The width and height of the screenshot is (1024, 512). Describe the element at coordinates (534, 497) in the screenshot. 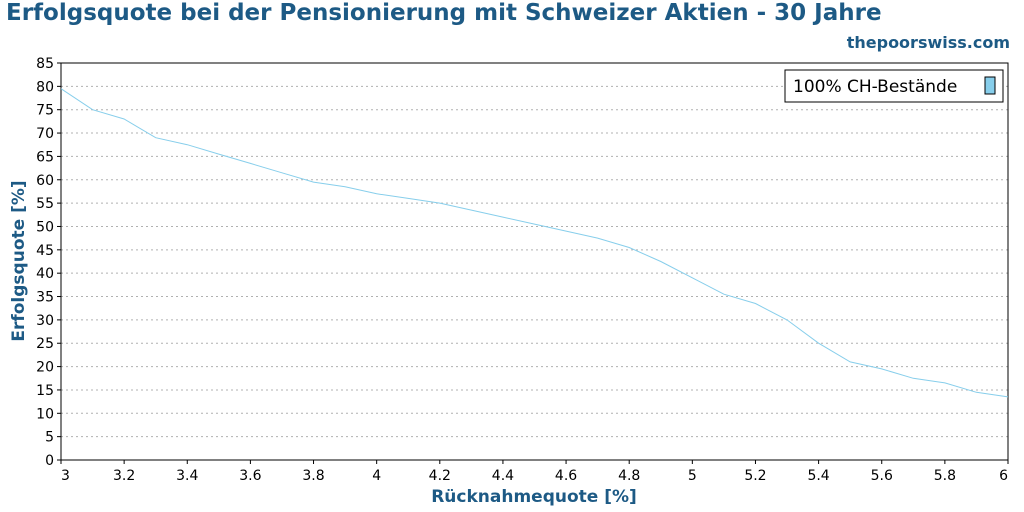

I see `x-axis-label: Rücknahmequote [%]` at that location.